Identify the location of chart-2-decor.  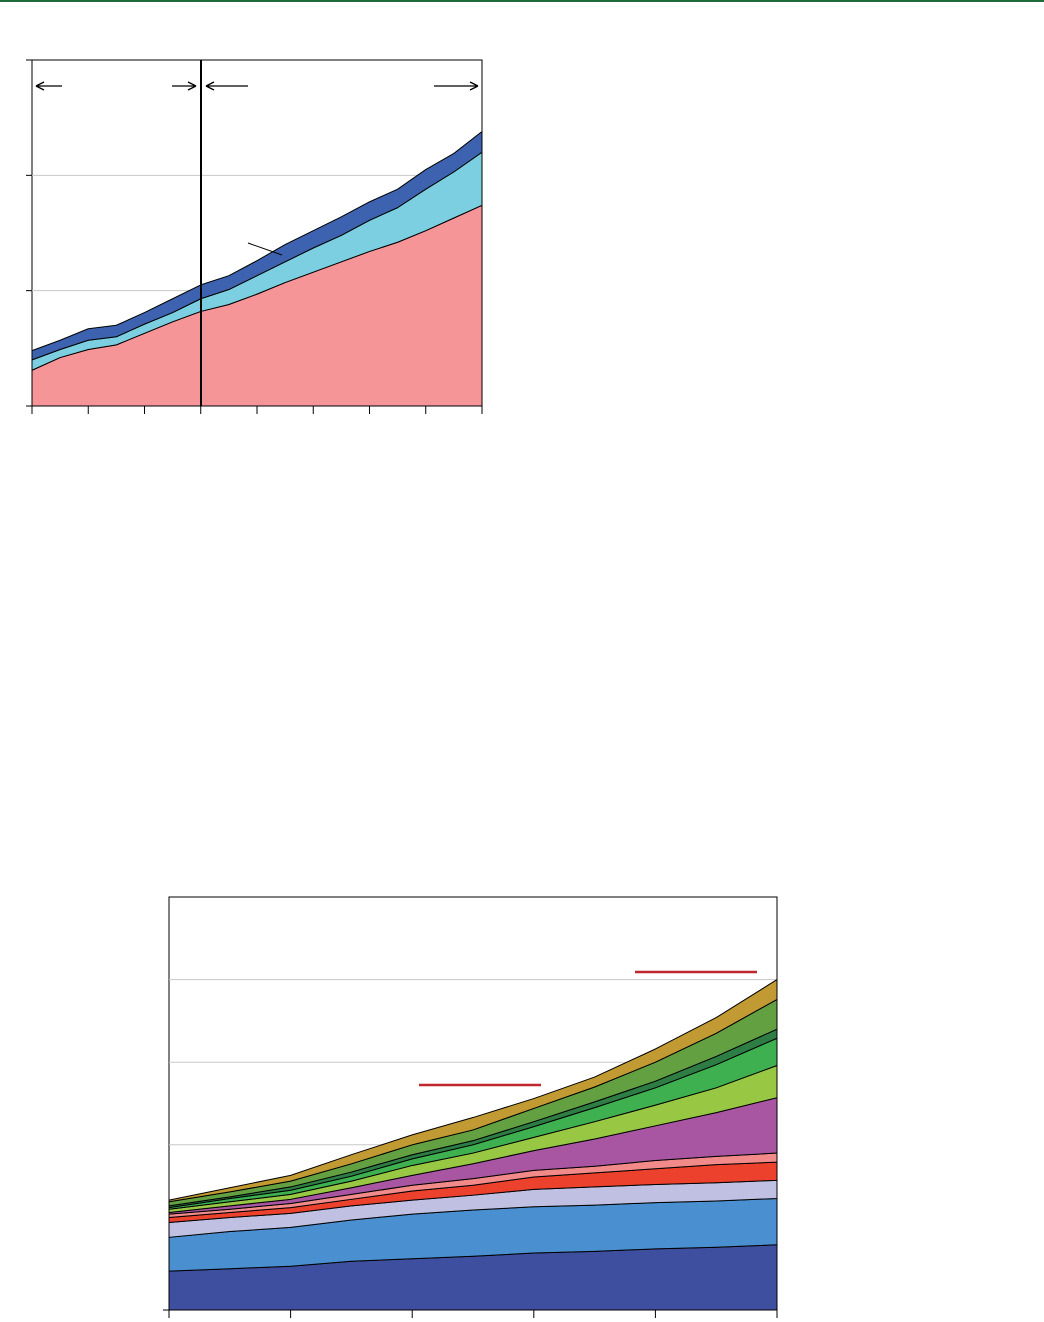
(588, 1028).